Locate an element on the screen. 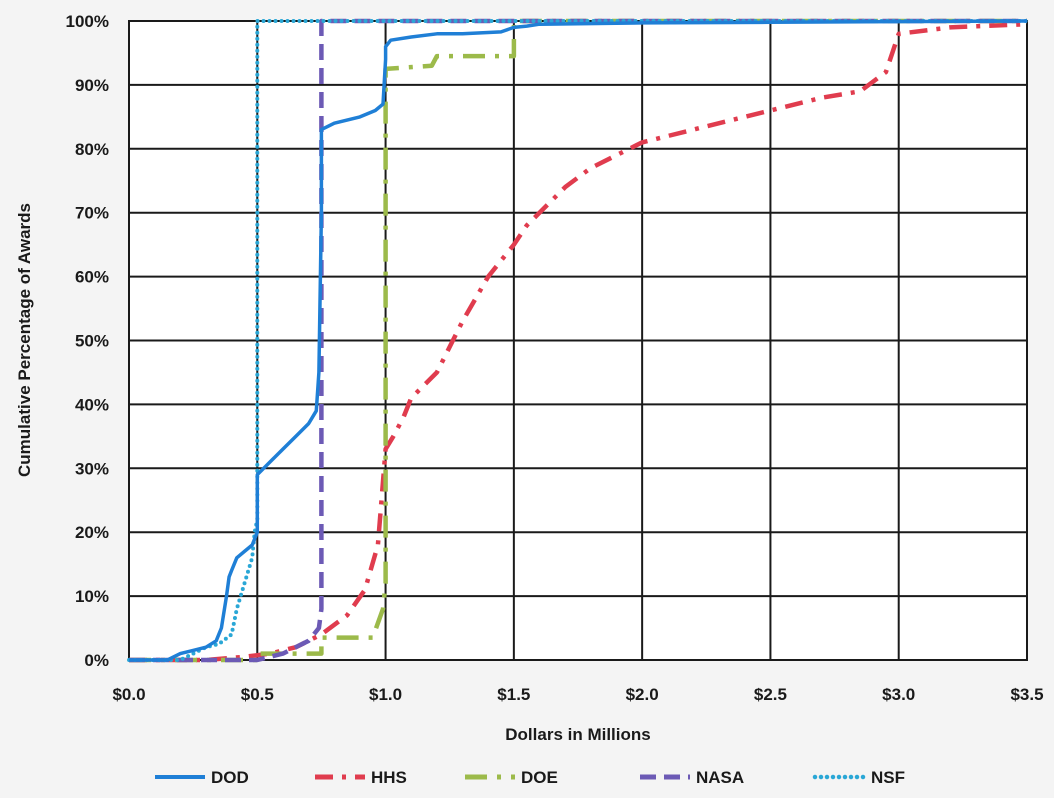  legend-label-hhs: HHS is located at coordinates (389, 777).